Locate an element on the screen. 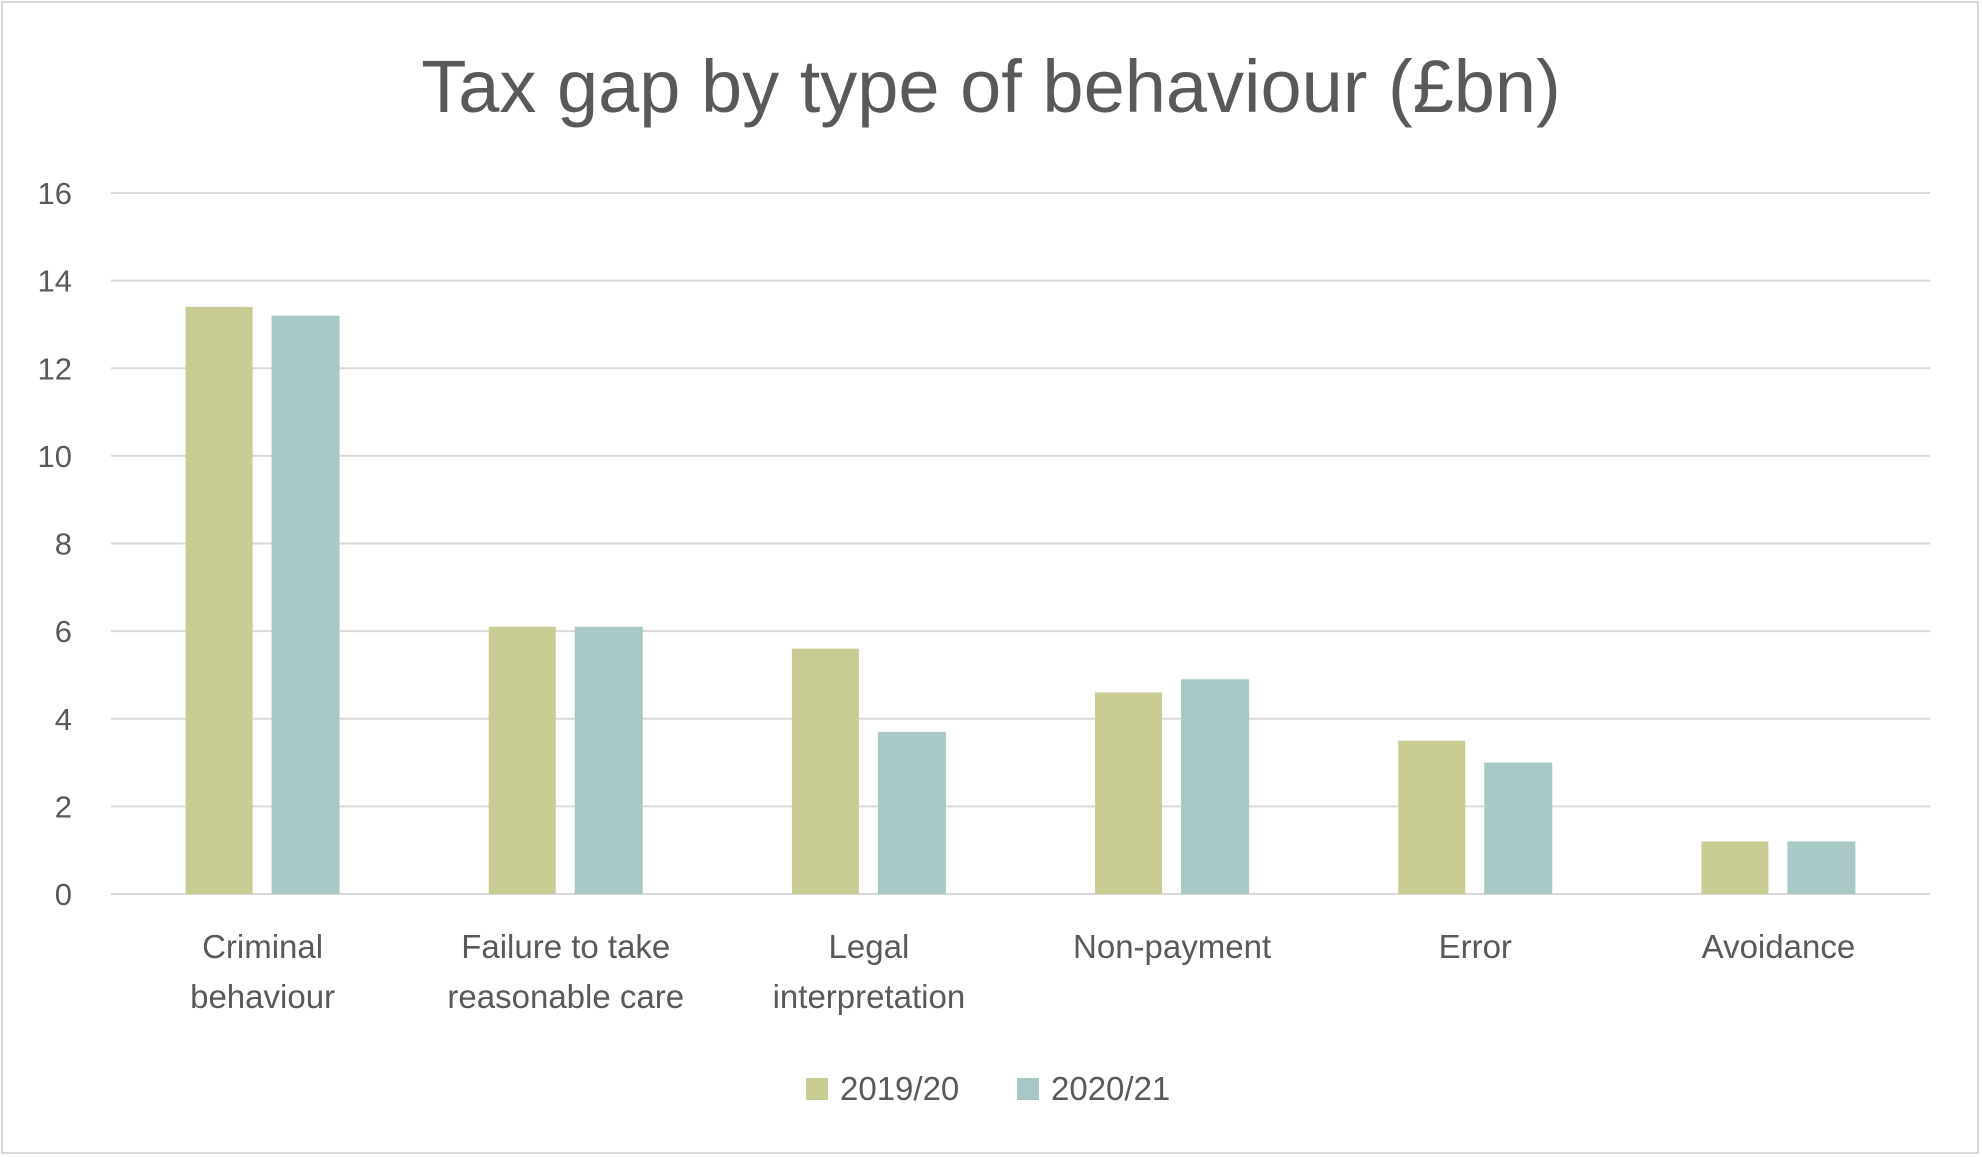  x-tick-label: behaviour is located at coordinates (262, 996).